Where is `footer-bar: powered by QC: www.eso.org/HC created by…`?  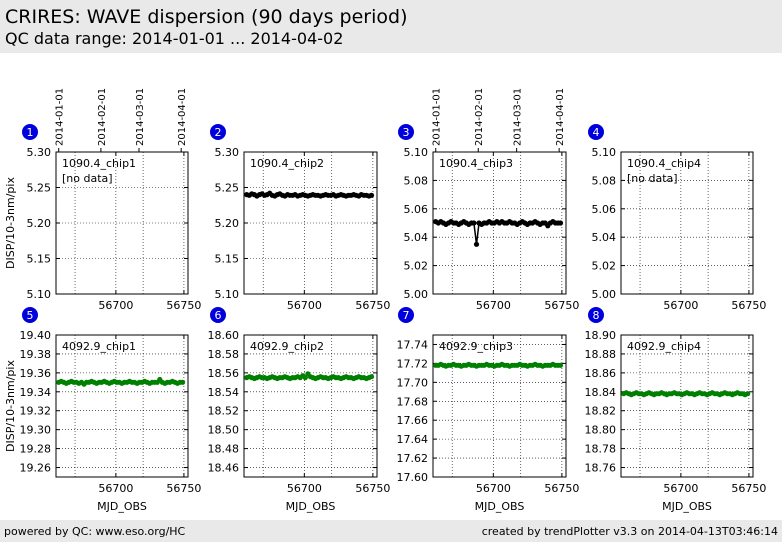
footer-bar: powered by QC: www.eso.org/HC created by… is located at coordinates (391, 531).